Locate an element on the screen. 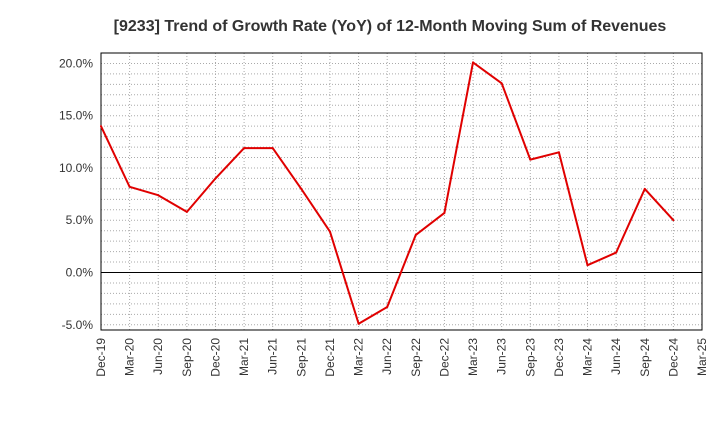 This screenshot has height=440, width=720. y-tick-label: 5.0% is located at coordinates (80, 220).